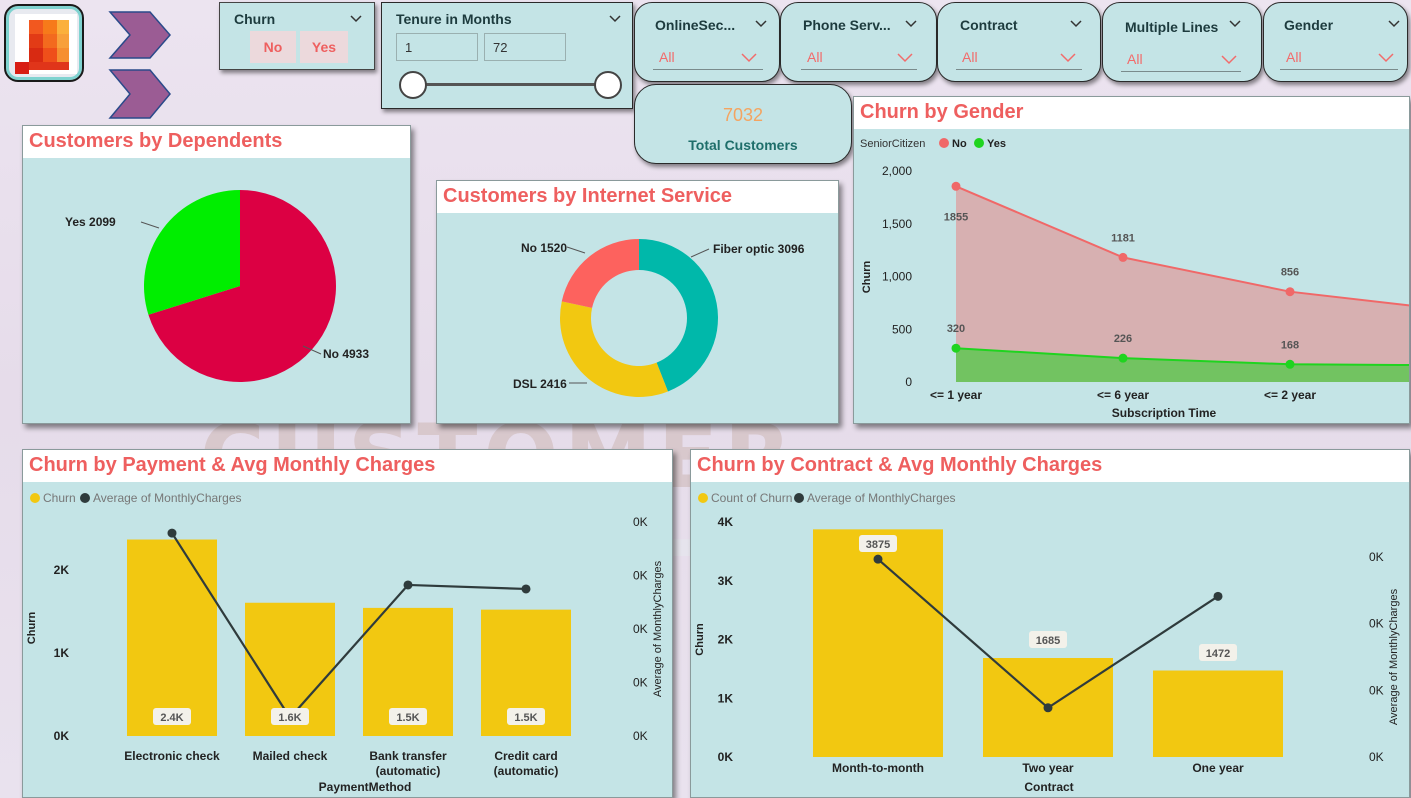  I want to click on donut-label-dsl: DSL 2416, so click(540, 384).